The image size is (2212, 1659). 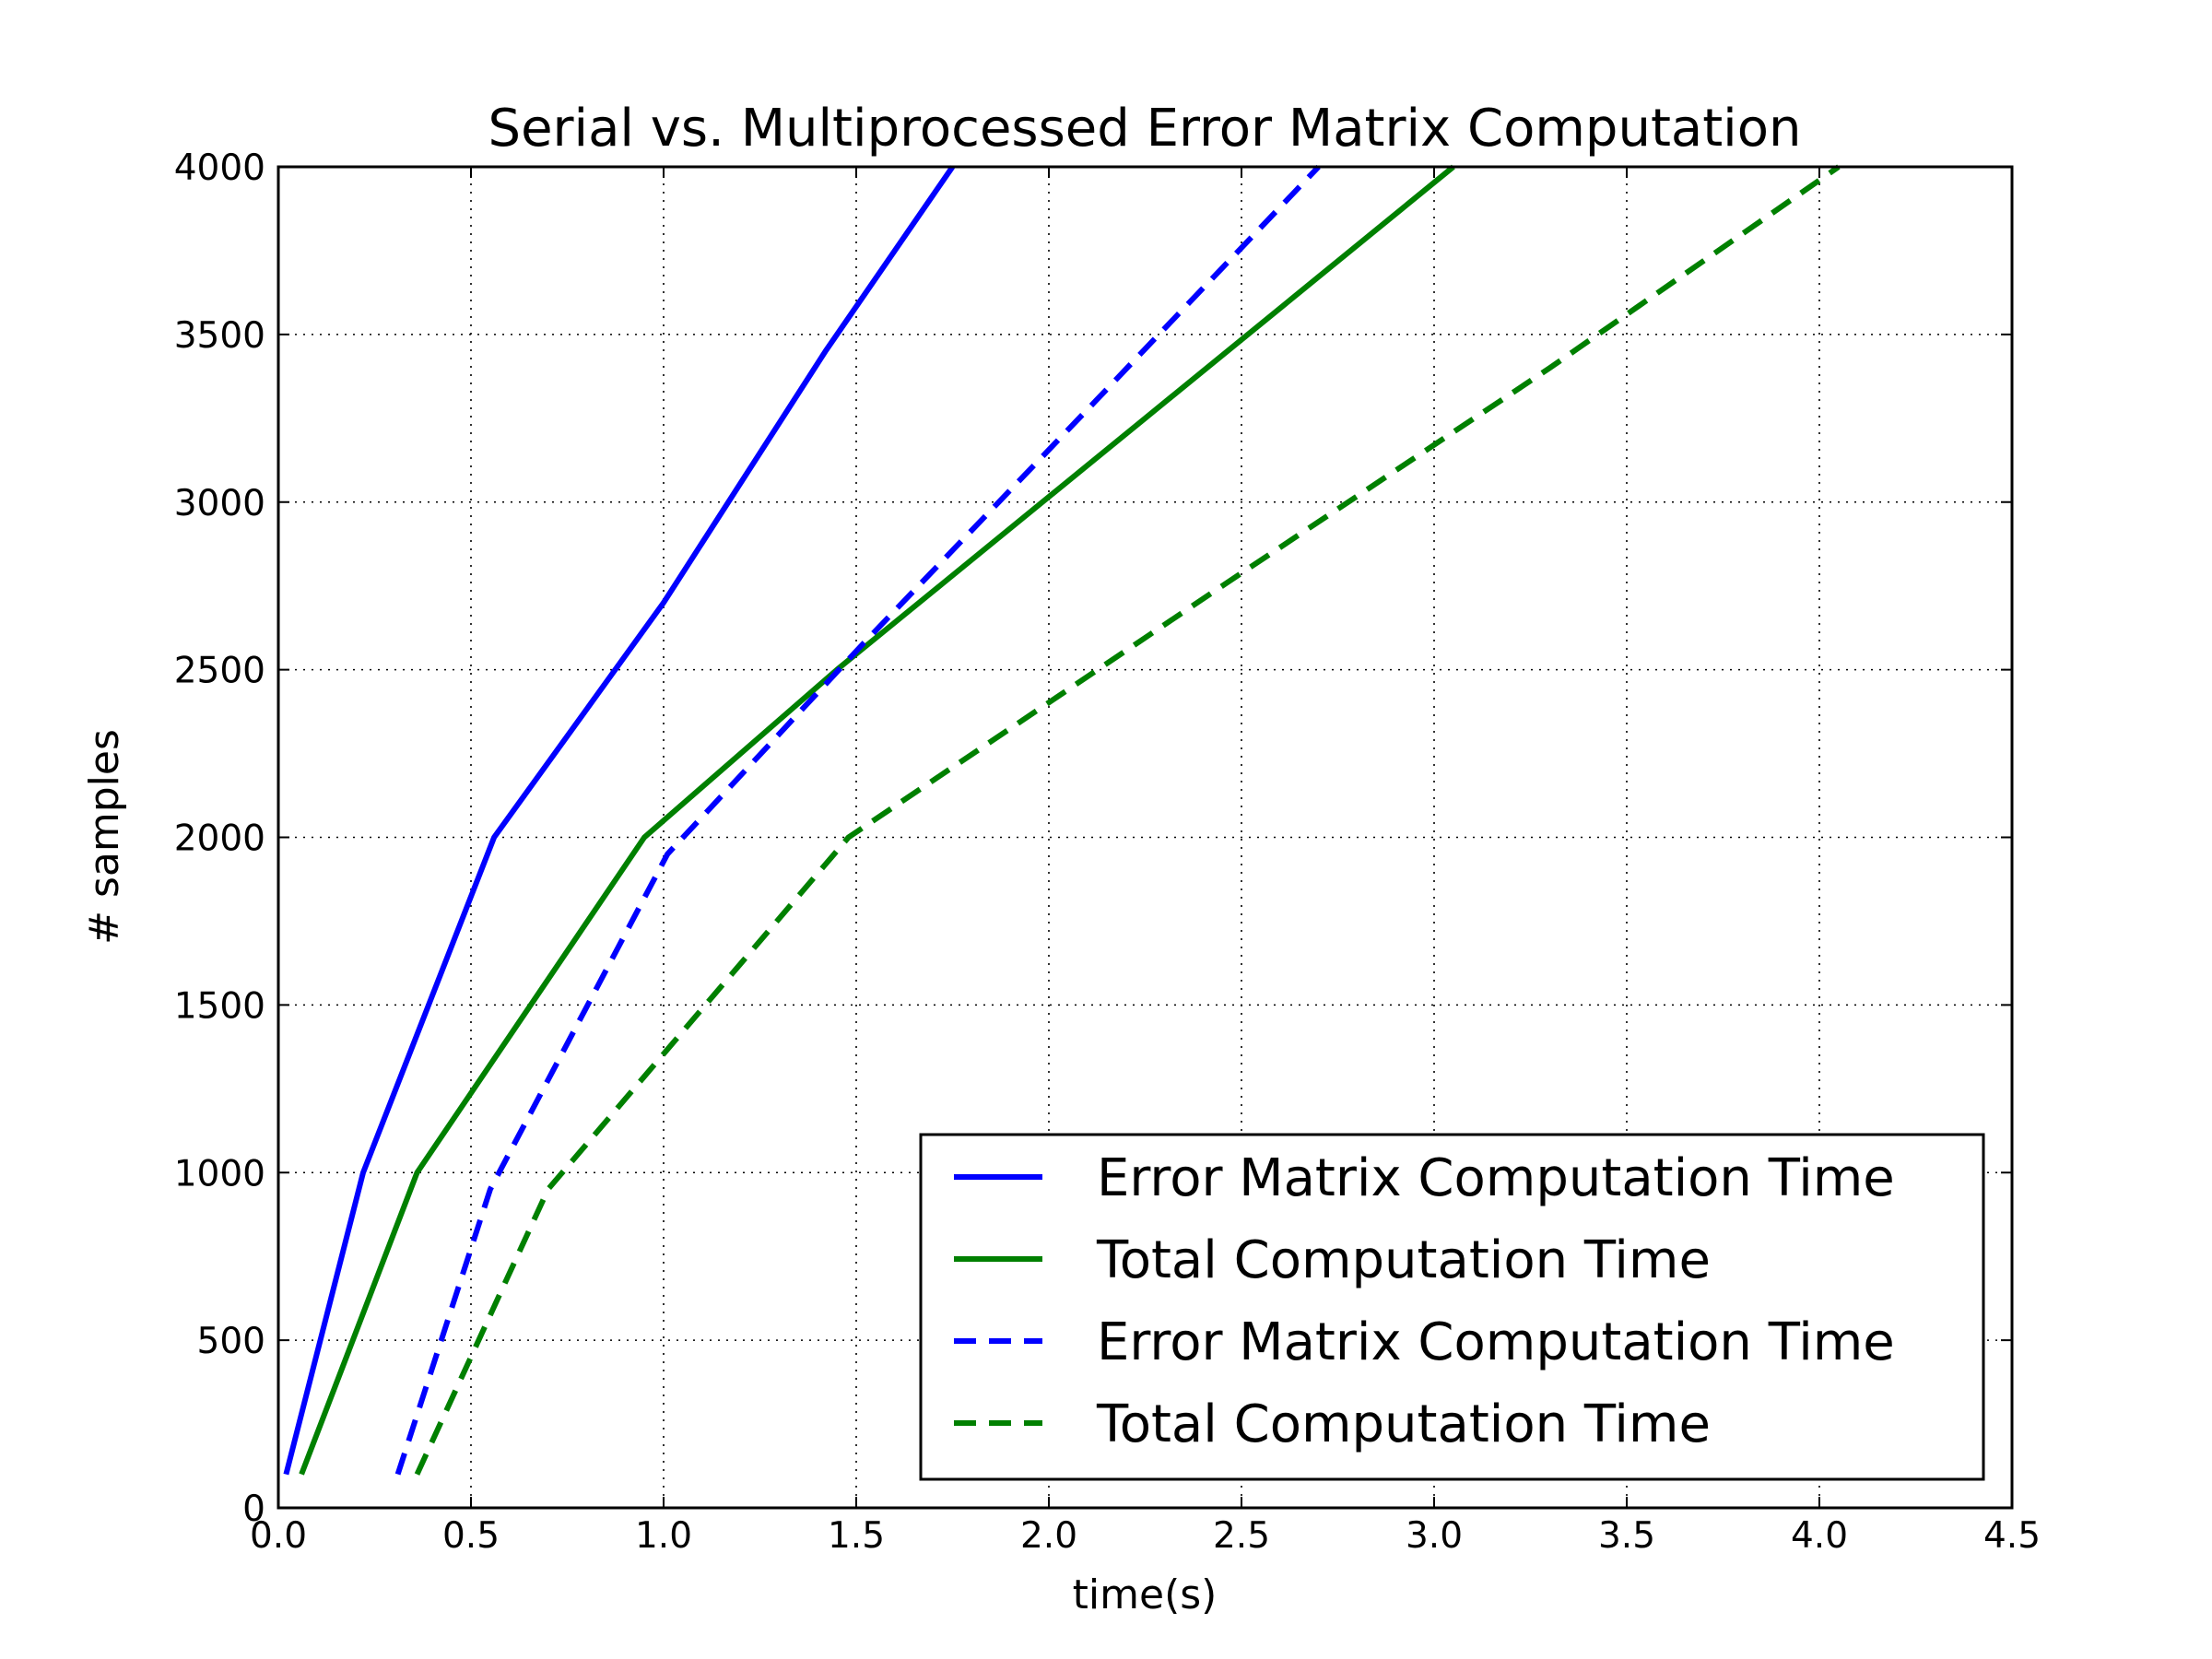 I want to click on y-tick-label: 2000, so click(x=219, y=839).